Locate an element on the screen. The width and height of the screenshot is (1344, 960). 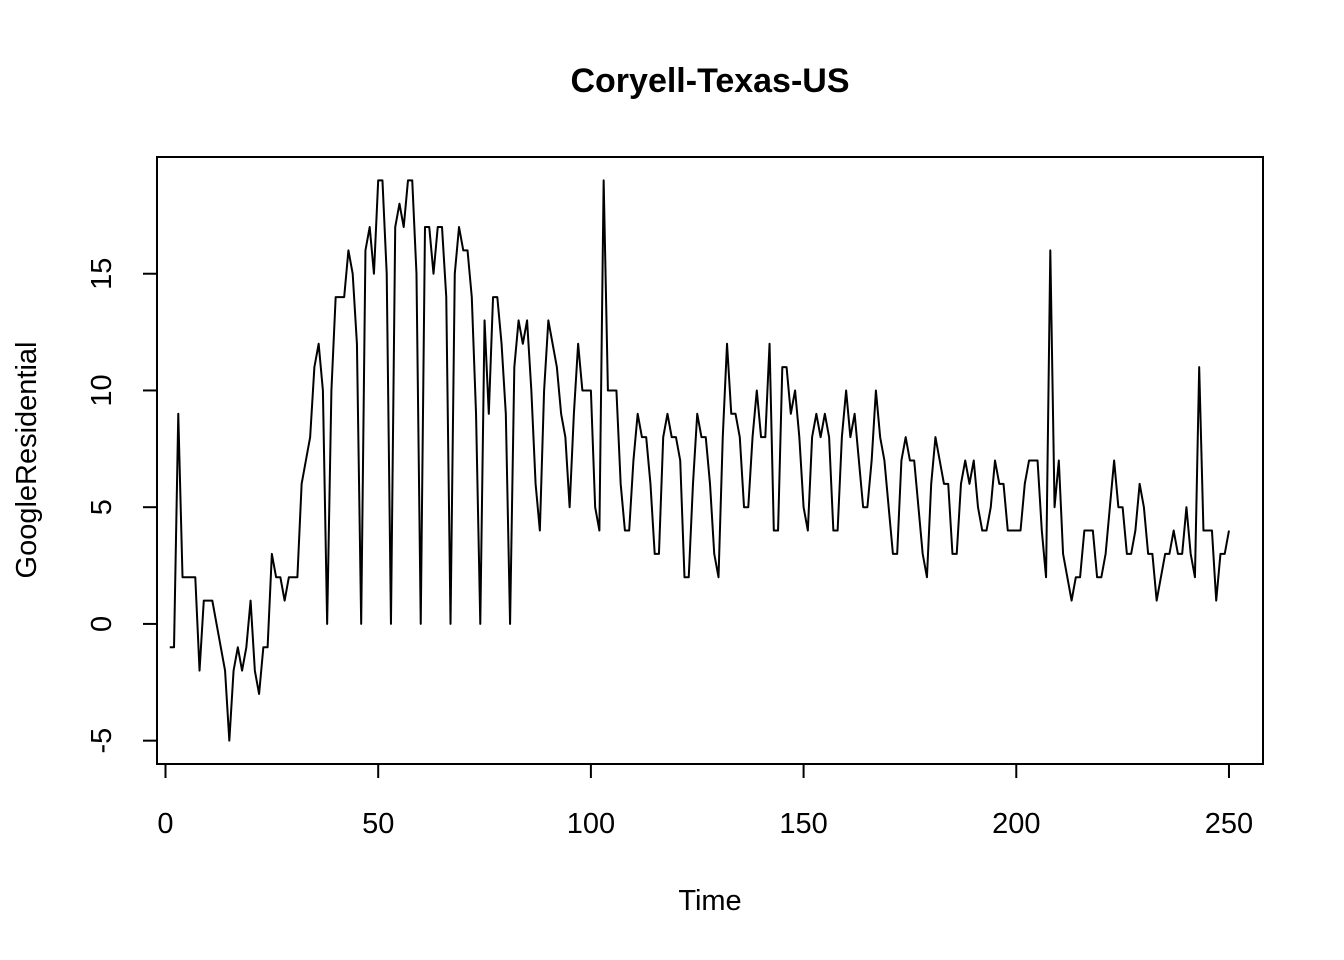
y-tick-label: 0 is located at coordinates (102, 624).